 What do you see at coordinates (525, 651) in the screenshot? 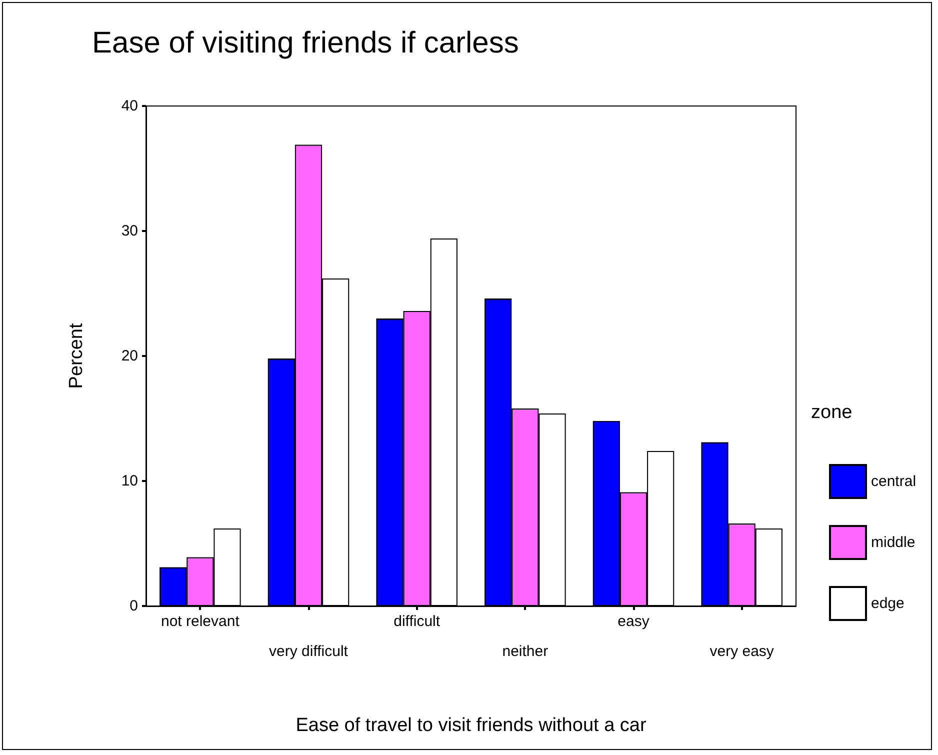
I see `x-tick-label: neither` at bounding box center [525, 651].